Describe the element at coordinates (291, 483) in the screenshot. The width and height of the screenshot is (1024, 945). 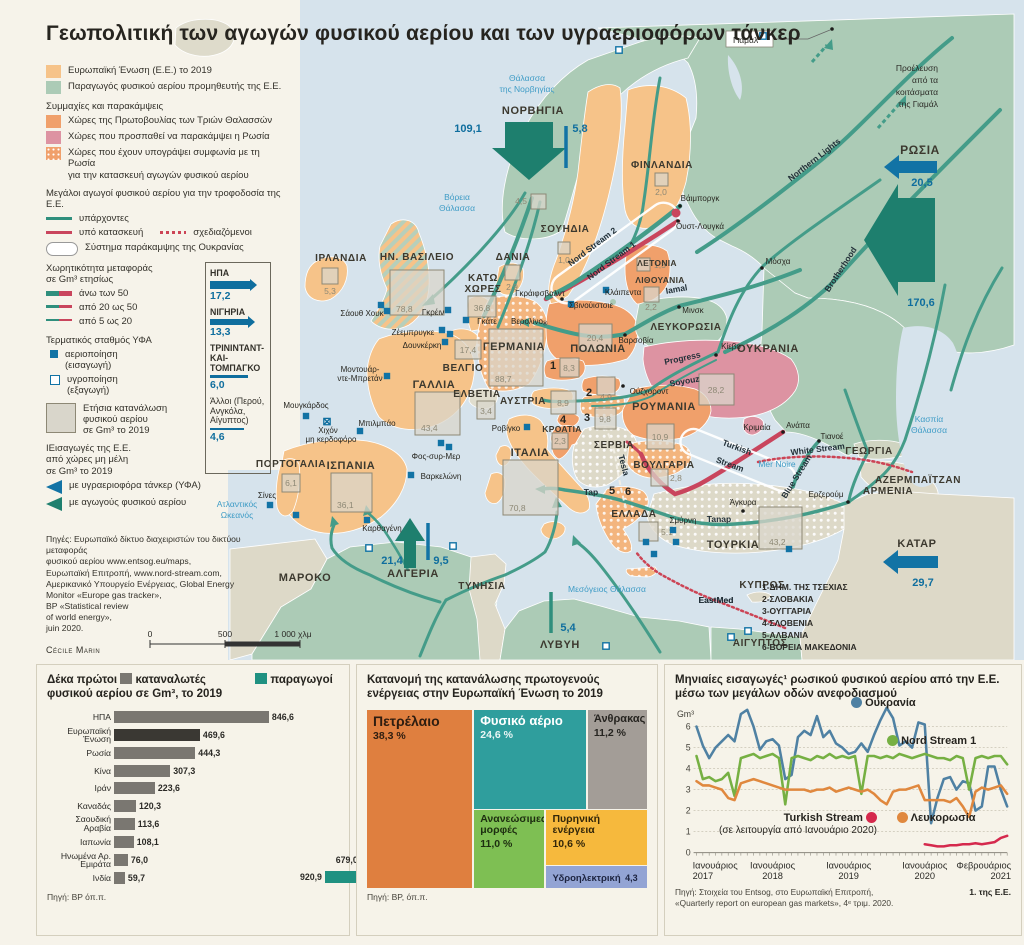
I see `consumption-value-portugal: 6,1` at that location.